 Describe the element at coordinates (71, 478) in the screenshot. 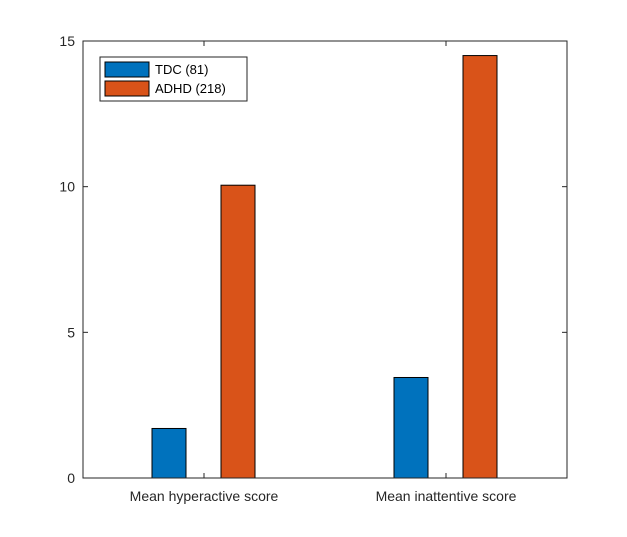

I see `y-tick-label-0: 0` at that location.